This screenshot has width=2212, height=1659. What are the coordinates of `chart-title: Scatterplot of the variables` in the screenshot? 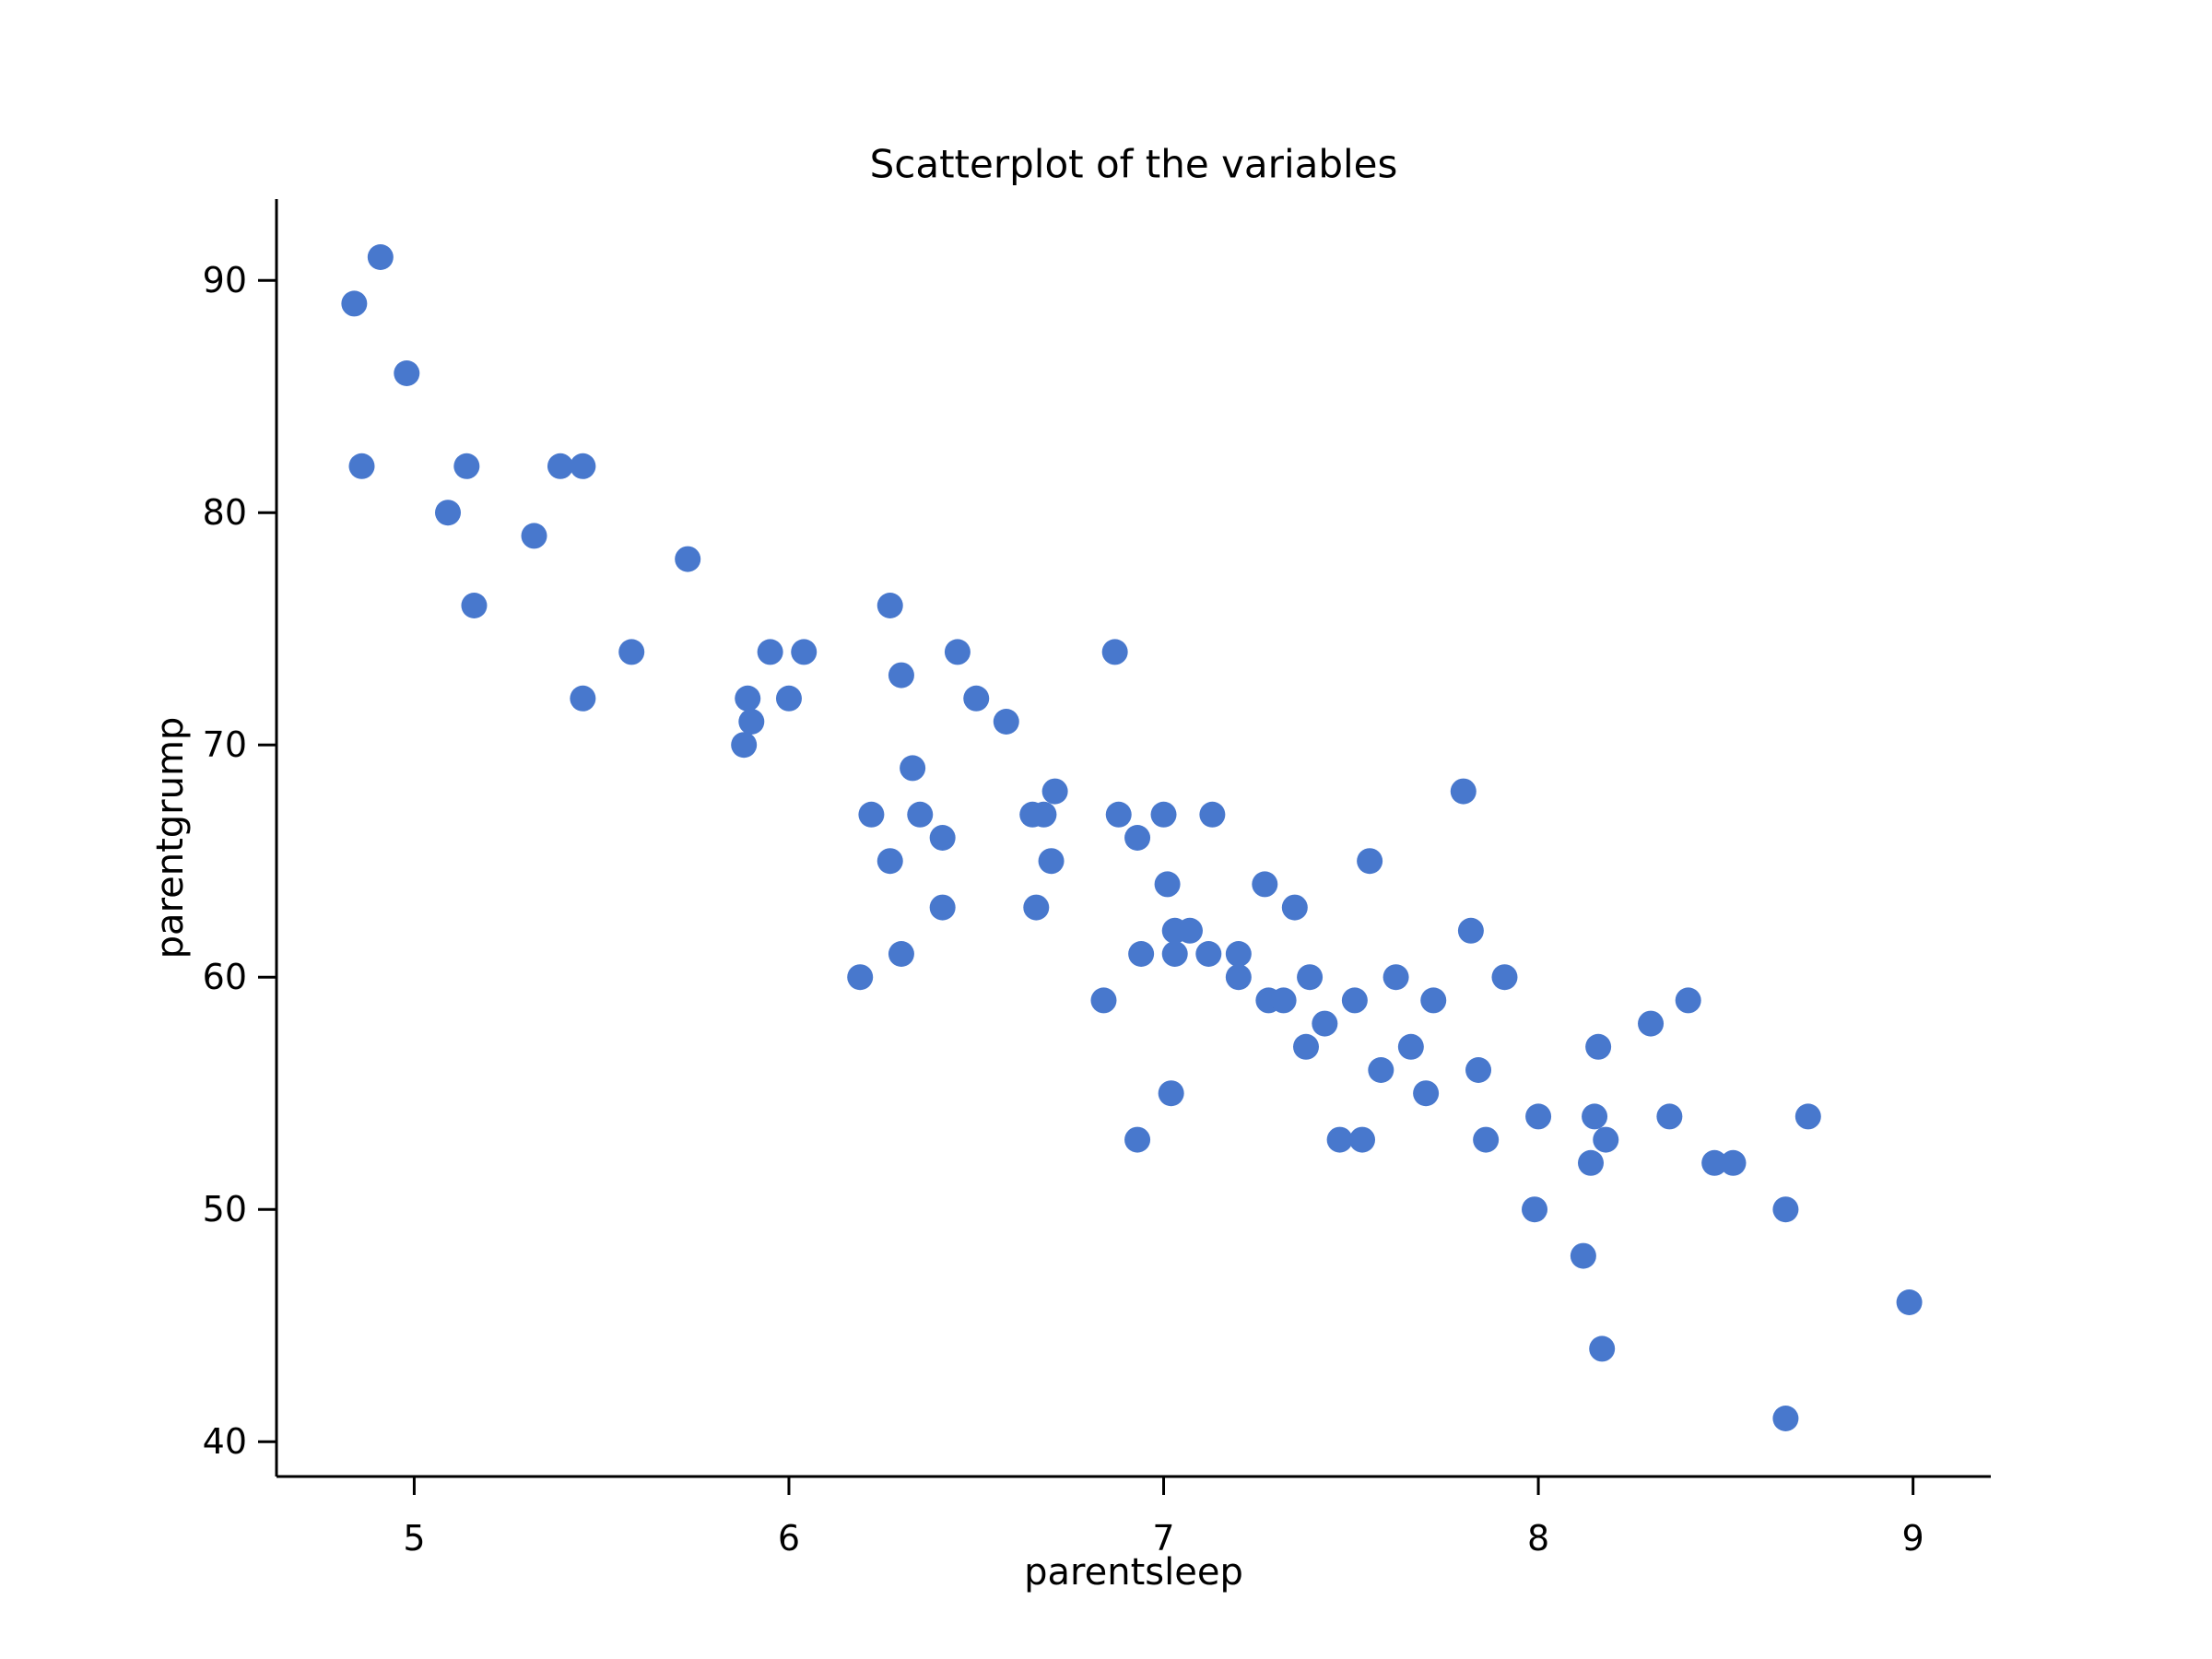 It's located at (1133, 164).